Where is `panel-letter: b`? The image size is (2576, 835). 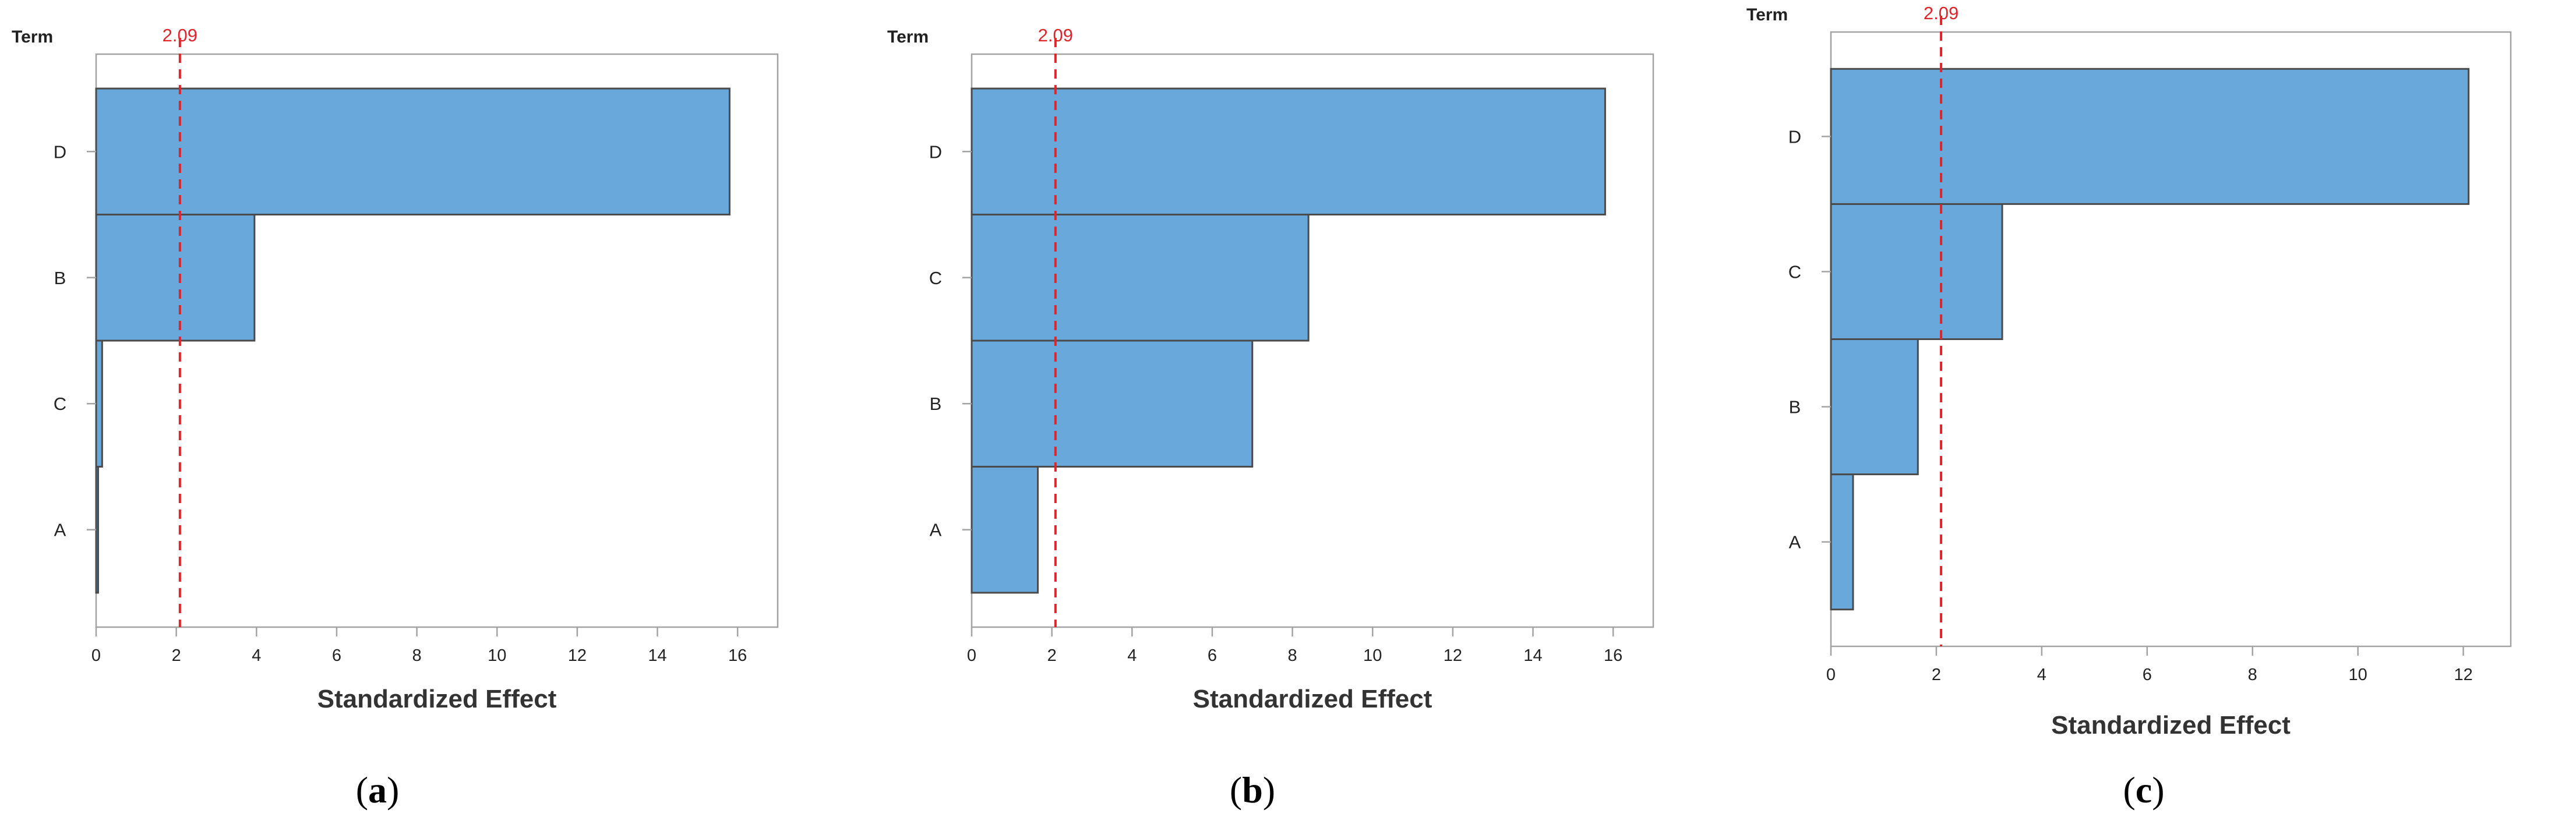
panel-letter: b is located at coordinates (1253, 790).